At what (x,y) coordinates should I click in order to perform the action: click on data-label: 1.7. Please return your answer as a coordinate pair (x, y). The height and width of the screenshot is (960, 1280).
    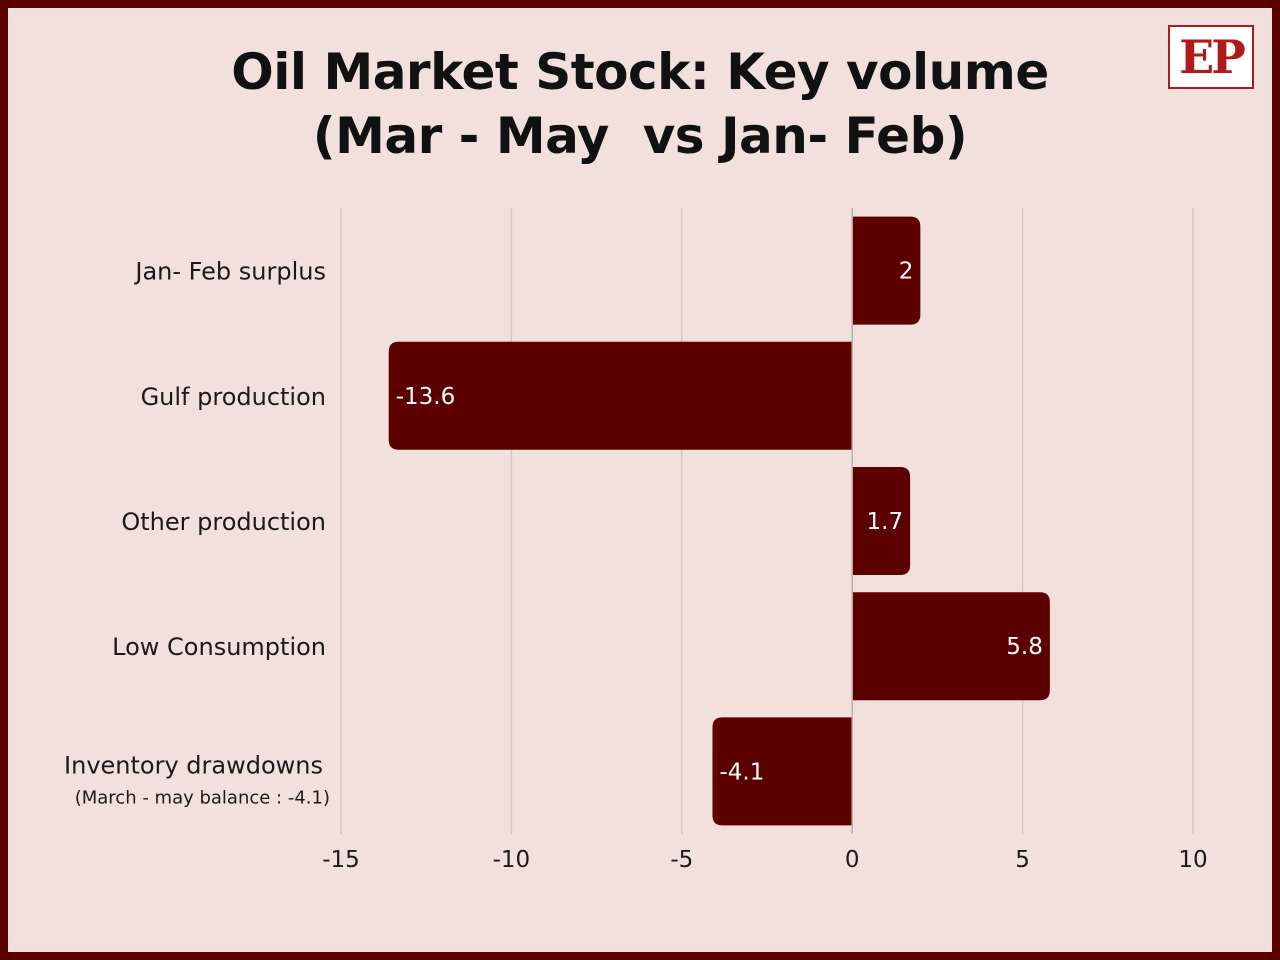
    Looking at the image, I should click on (885, 522).